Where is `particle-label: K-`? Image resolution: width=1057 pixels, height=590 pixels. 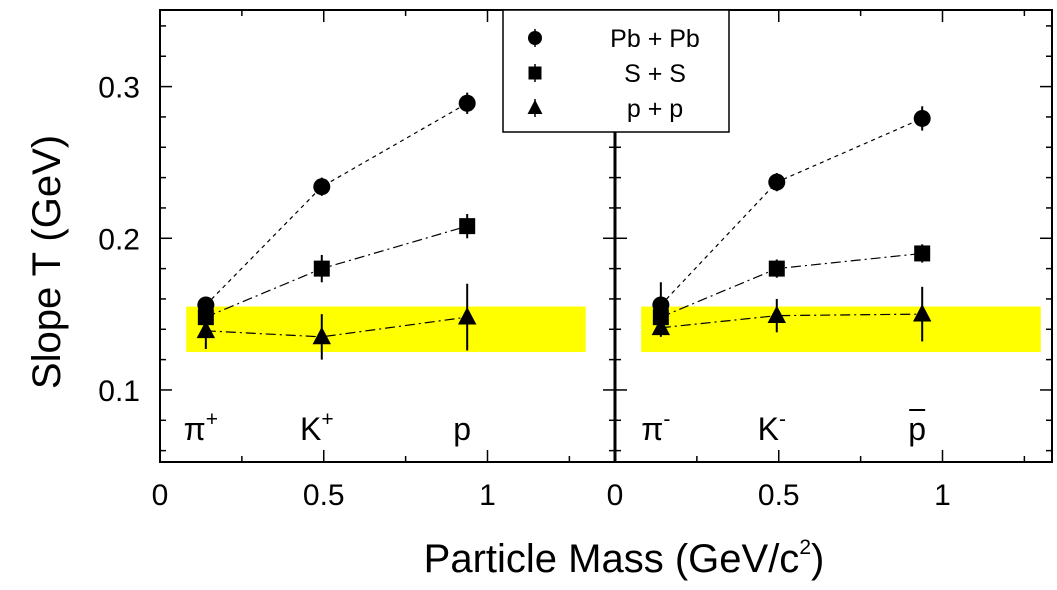 particle-label: K- is located at coordinates (772, 427).